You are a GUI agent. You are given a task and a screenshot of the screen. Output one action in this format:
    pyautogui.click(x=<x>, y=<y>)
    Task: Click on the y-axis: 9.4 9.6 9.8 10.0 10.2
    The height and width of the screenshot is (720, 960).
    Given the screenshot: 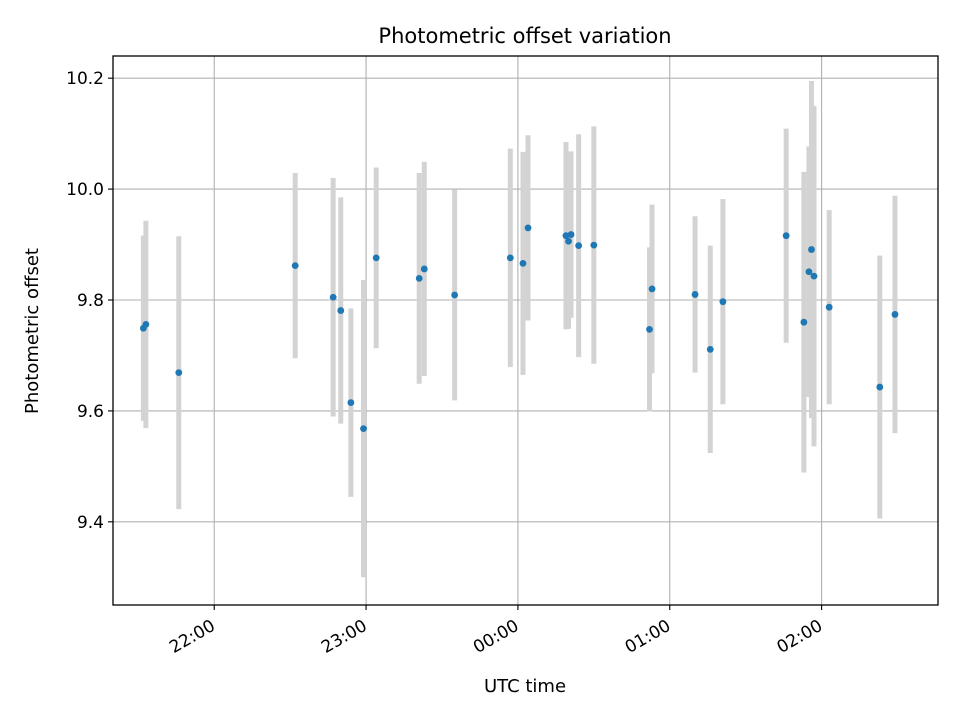 What is the action you would take?
    pyautogui.click(x=89, y=301)
    